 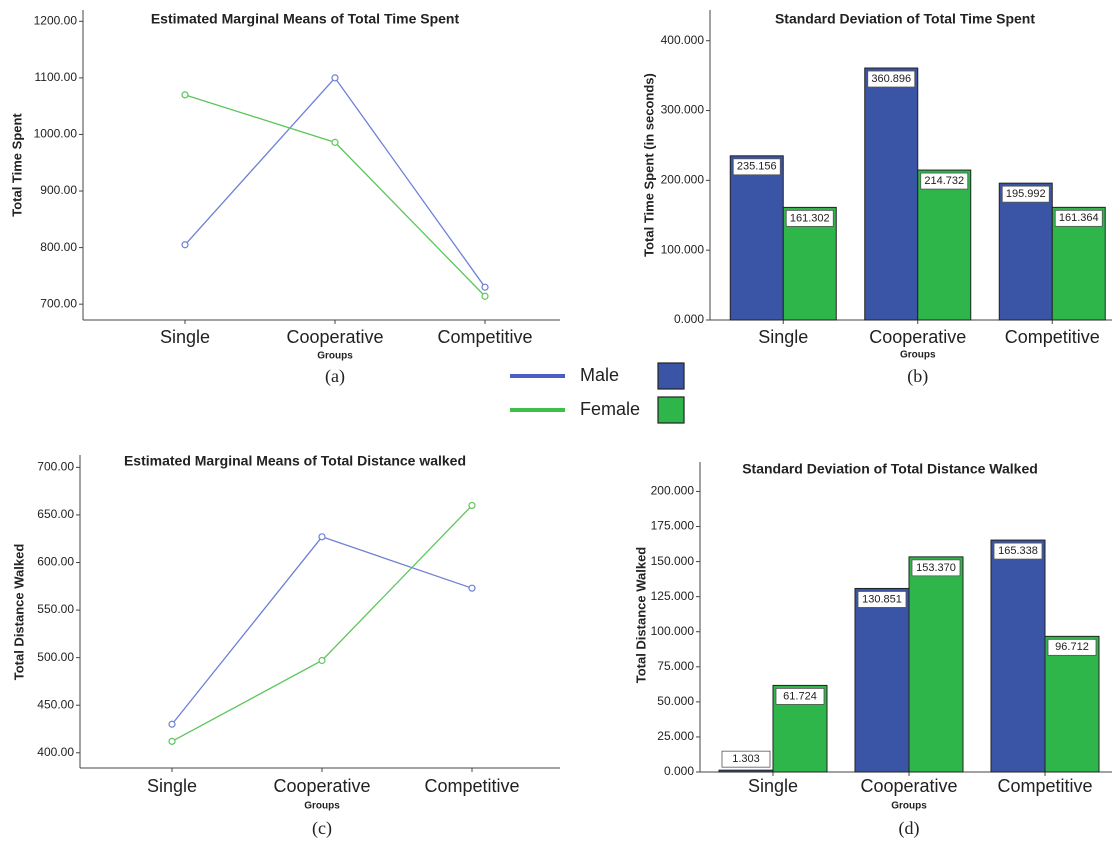 I want to click on y-tick-label: 900.00, so click(x=58, y=190).